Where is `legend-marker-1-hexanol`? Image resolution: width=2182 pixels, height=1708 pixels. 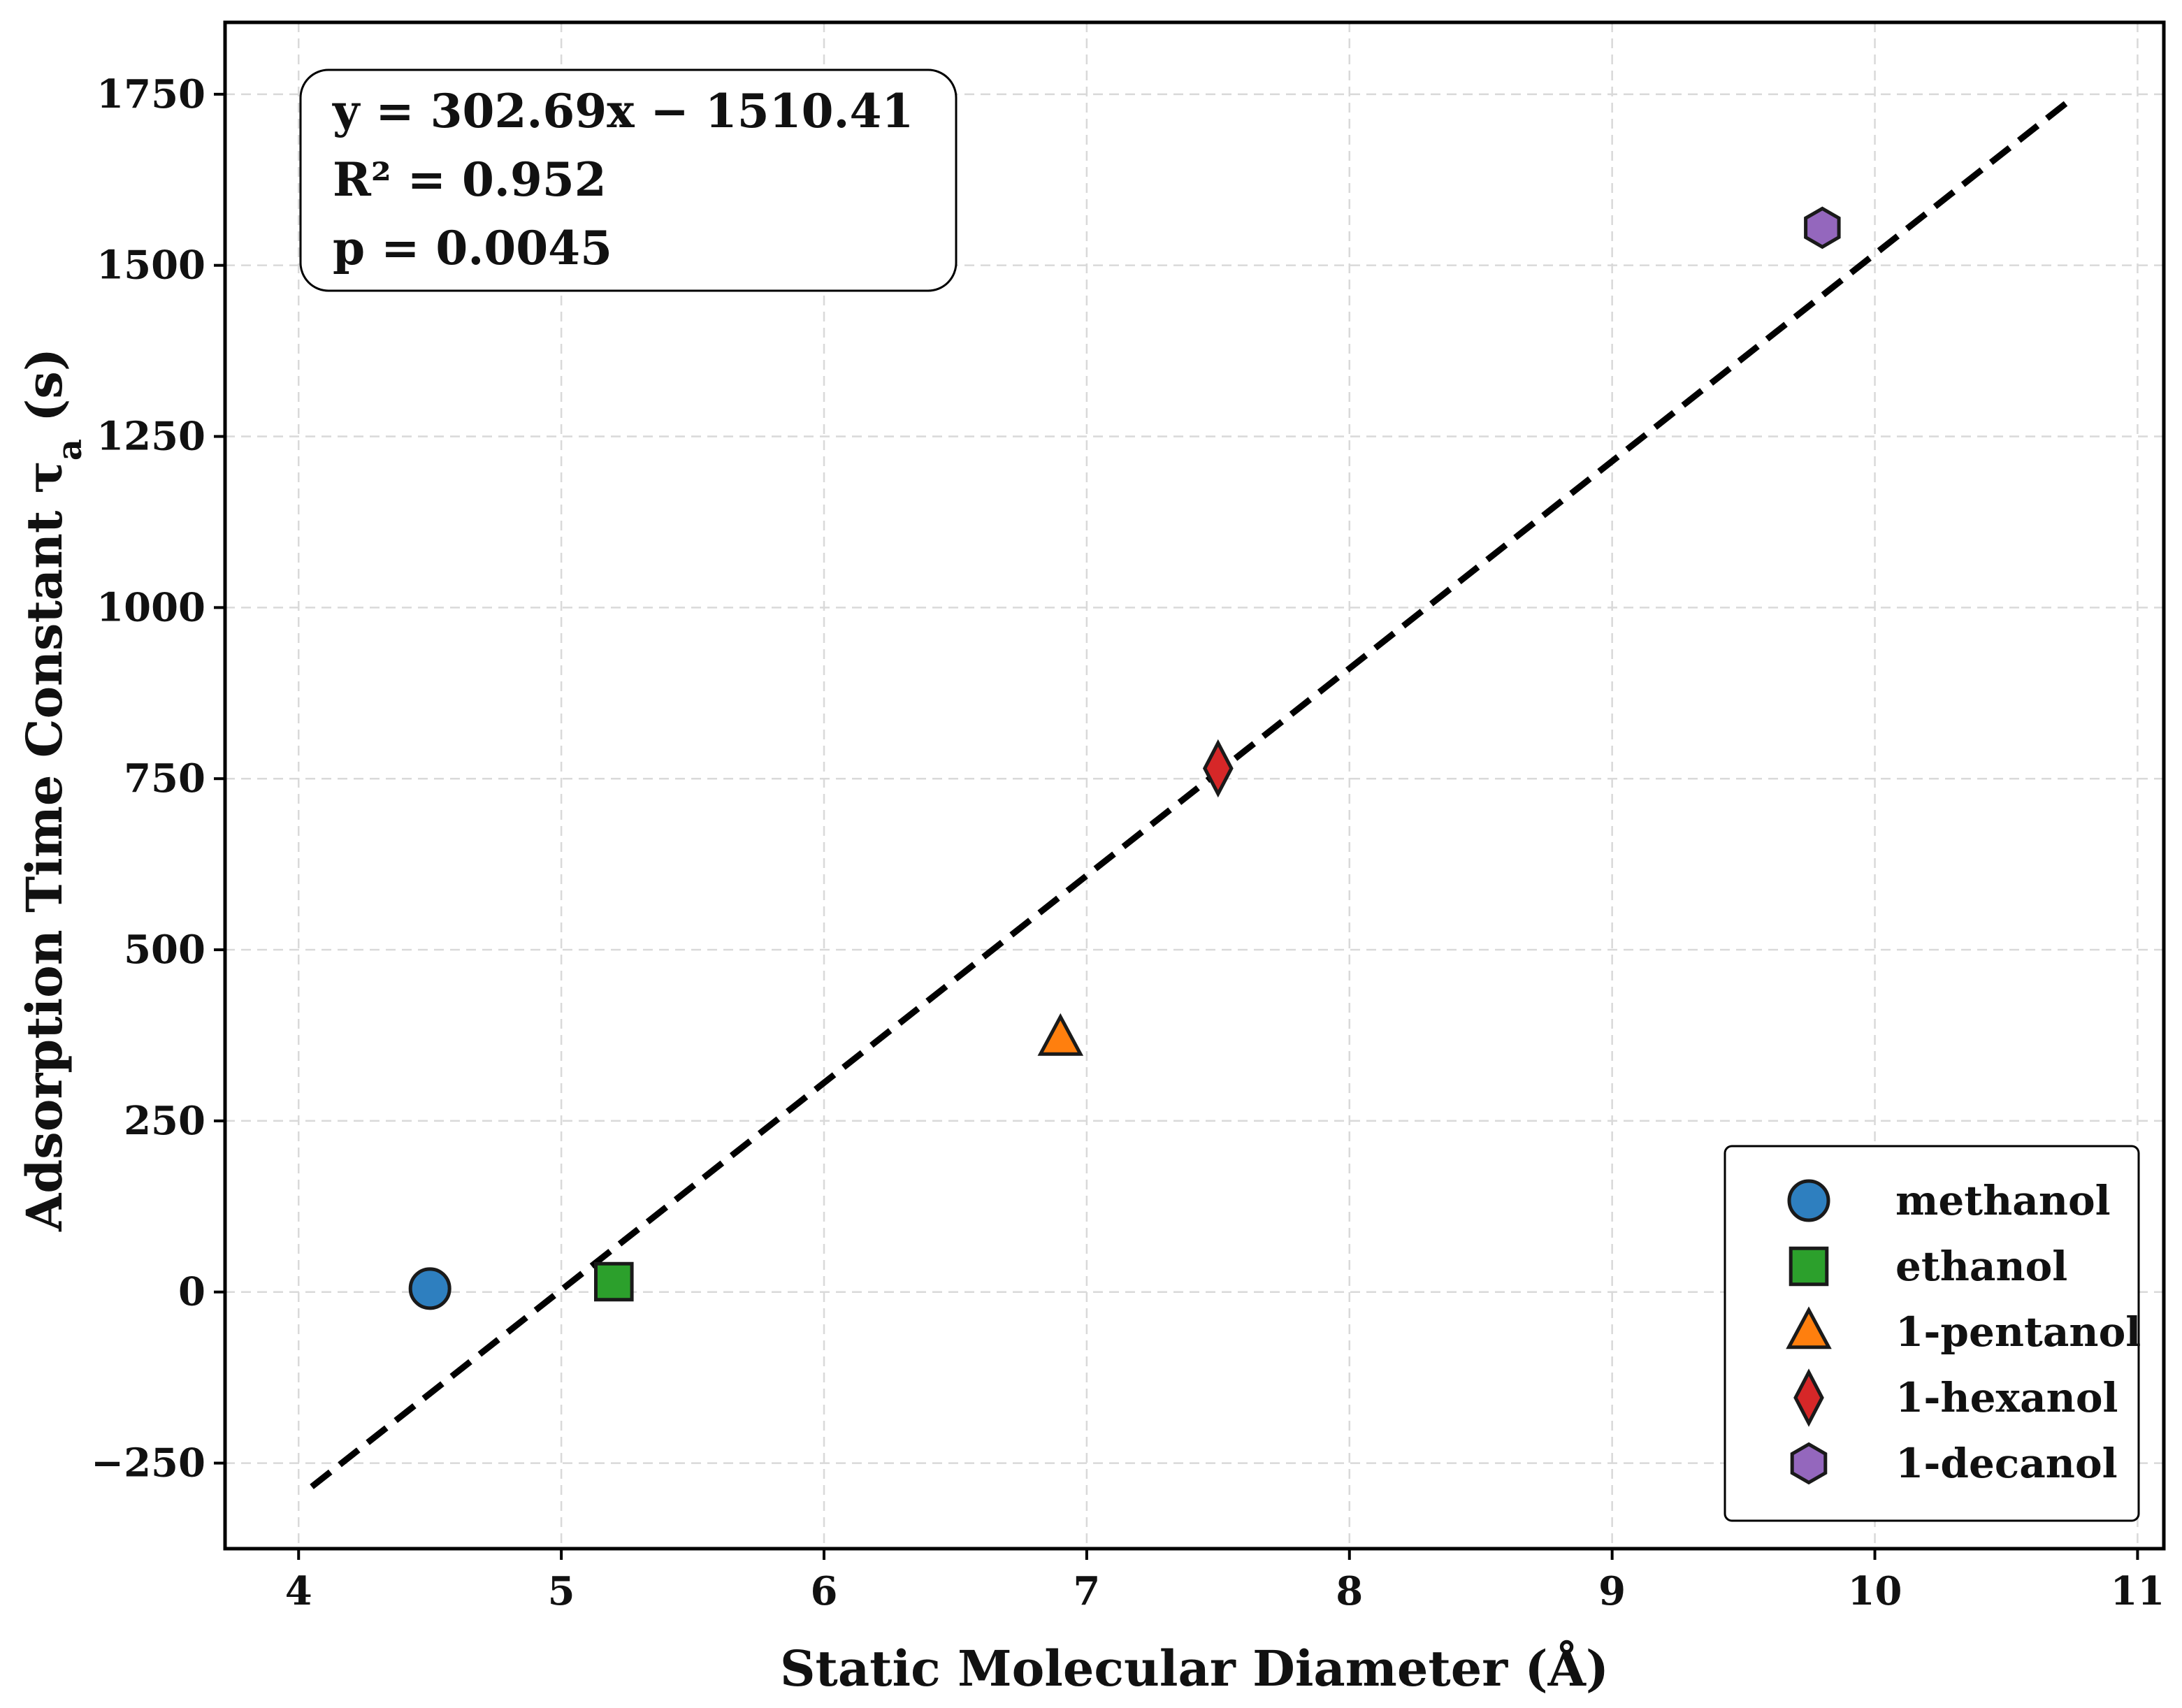 legend-marker-1-hexanol is located at coordinates (1808, 1397).